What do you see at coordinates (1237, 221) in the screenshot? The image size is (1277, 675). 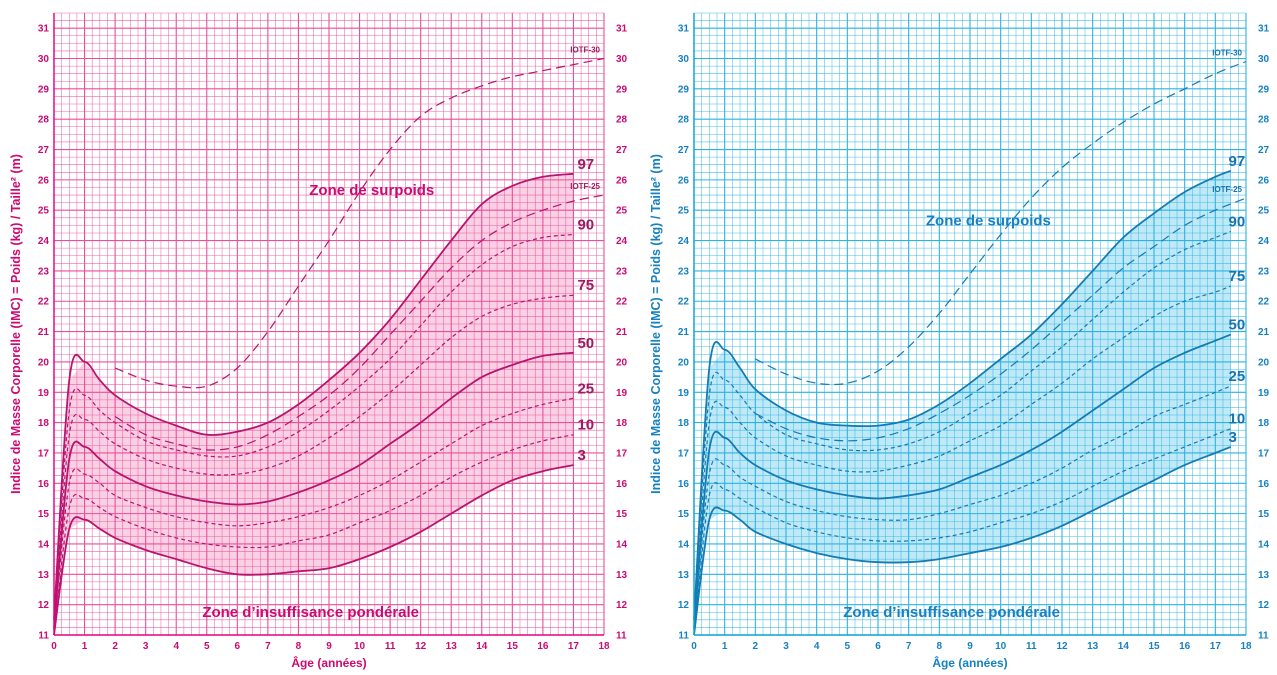 I see `series-label-90: 90` at bounding box center [1237, 221].